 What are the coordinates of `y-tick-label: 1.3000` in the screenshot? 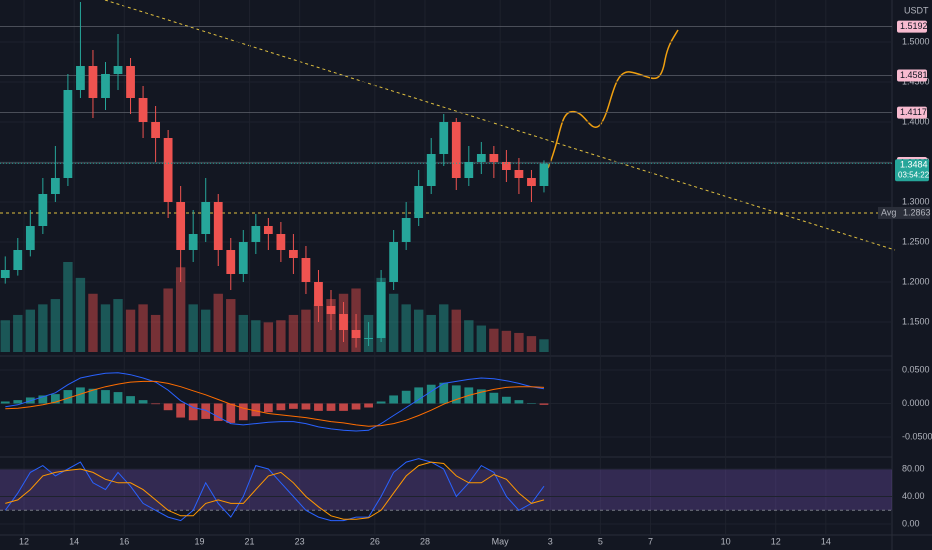 It's located at (916, 201).